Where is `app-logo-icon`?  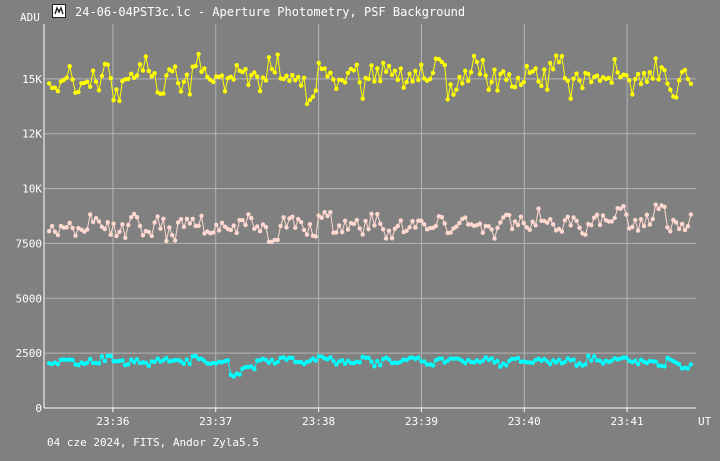 app-logo-icon is located at coordinates (59, 11).